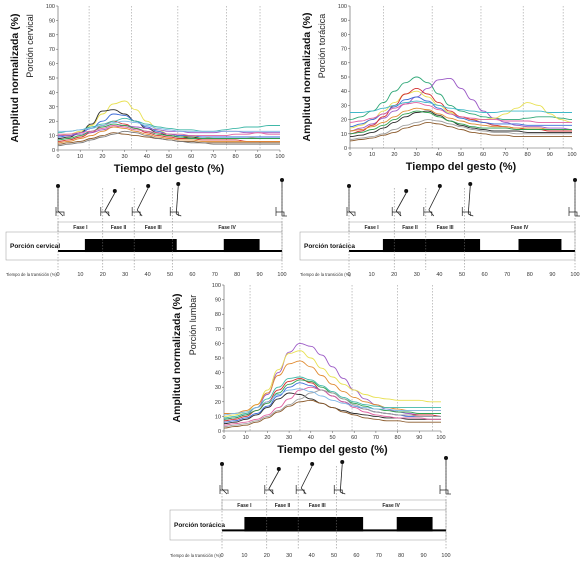 This screenshot has height=563, width=588. Describe the element at coordinates (349, 155) in the screenshot. I see `x-tick-label: 0` at that location.